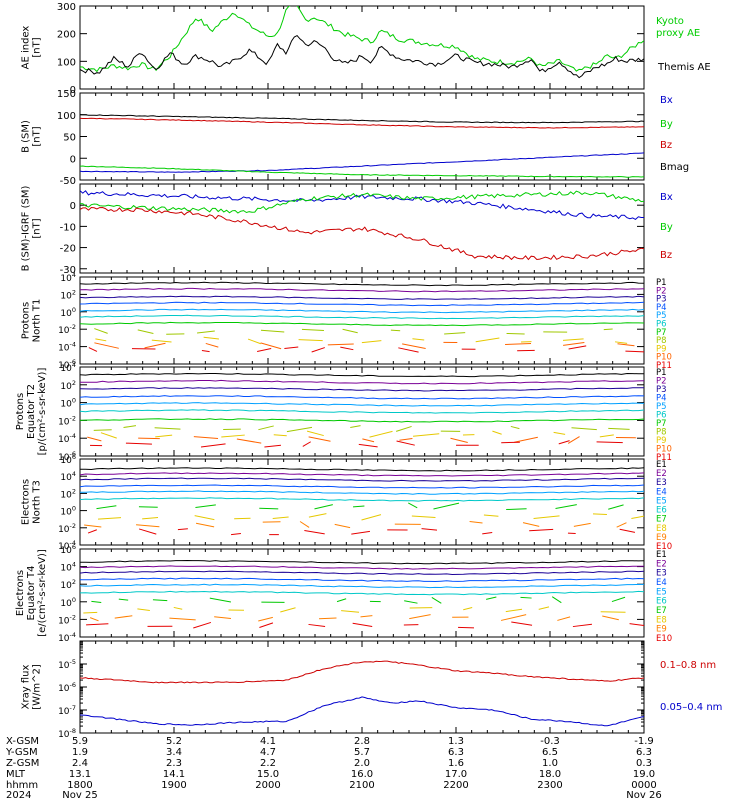 The height and width of the screenshot is (804, 750). What do you see at coordinates (32, 136) in the screenshot?
I see `y-axis-label-1: B (SM)[nT]` at bounding box center [32, 136].